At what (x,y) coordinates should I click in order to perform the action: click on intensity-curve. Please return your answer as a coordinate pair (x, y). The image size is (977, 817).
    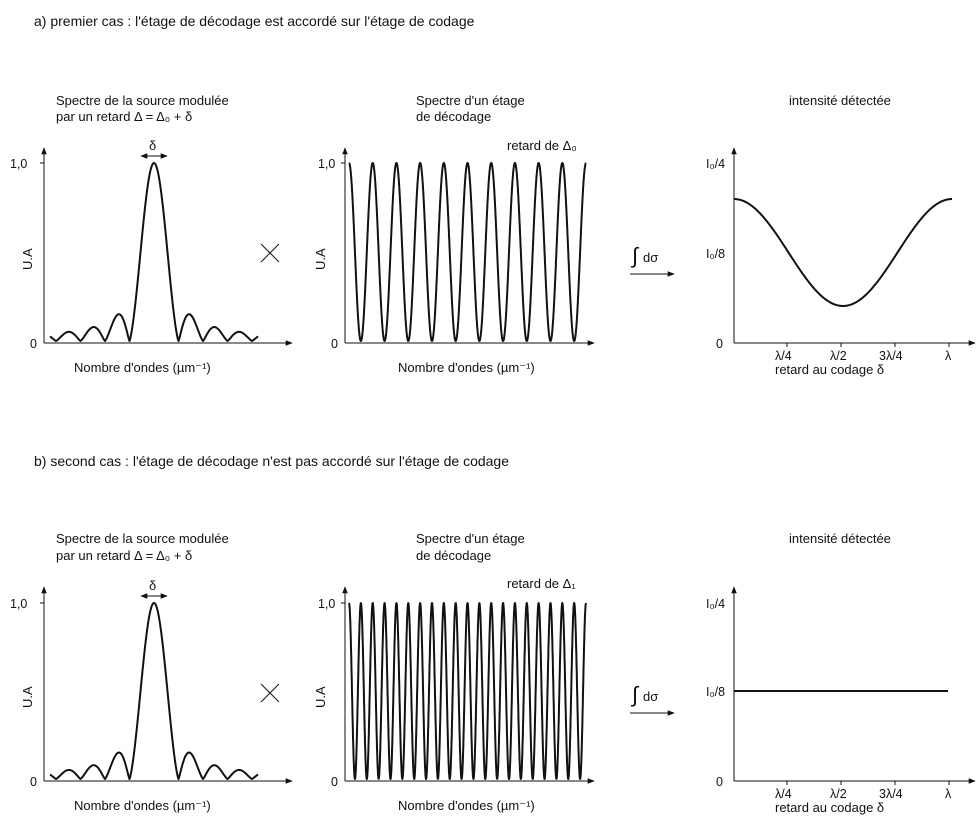
    Looking at the image, I should click on (843, 252).